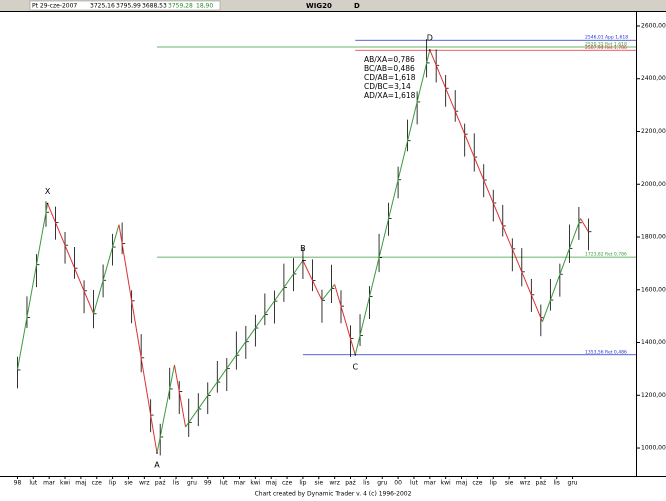  Describe the element at coordinates (157, 465) in the screenshot. I see `point-label: A` at that location.